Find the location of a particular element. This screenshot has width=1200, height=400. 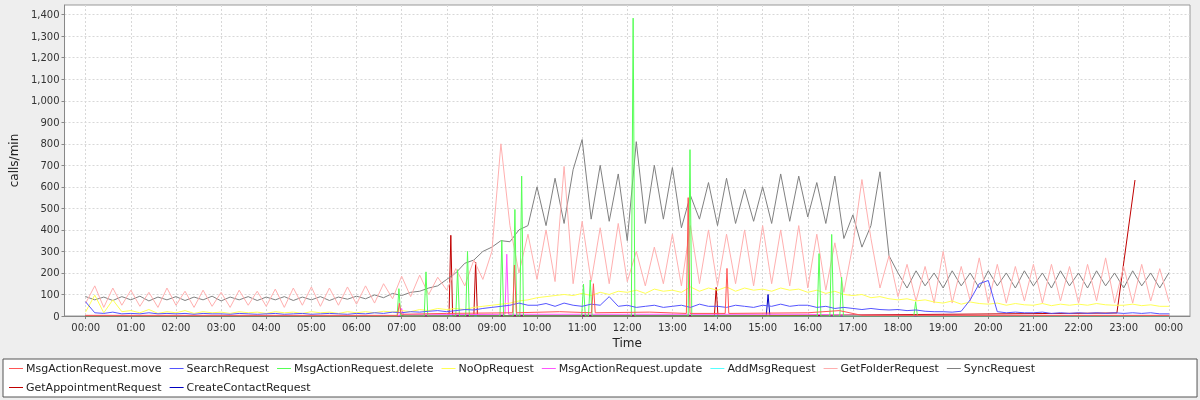

x-tick-label: 13:00 is located at coordinates (672, 327).